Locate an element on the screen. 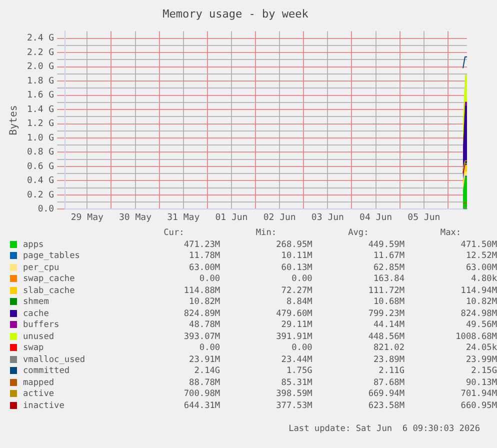 This screenshot has width=497, height=448. y-tick-label: 2.0 G is located at coordinates (40, 67).